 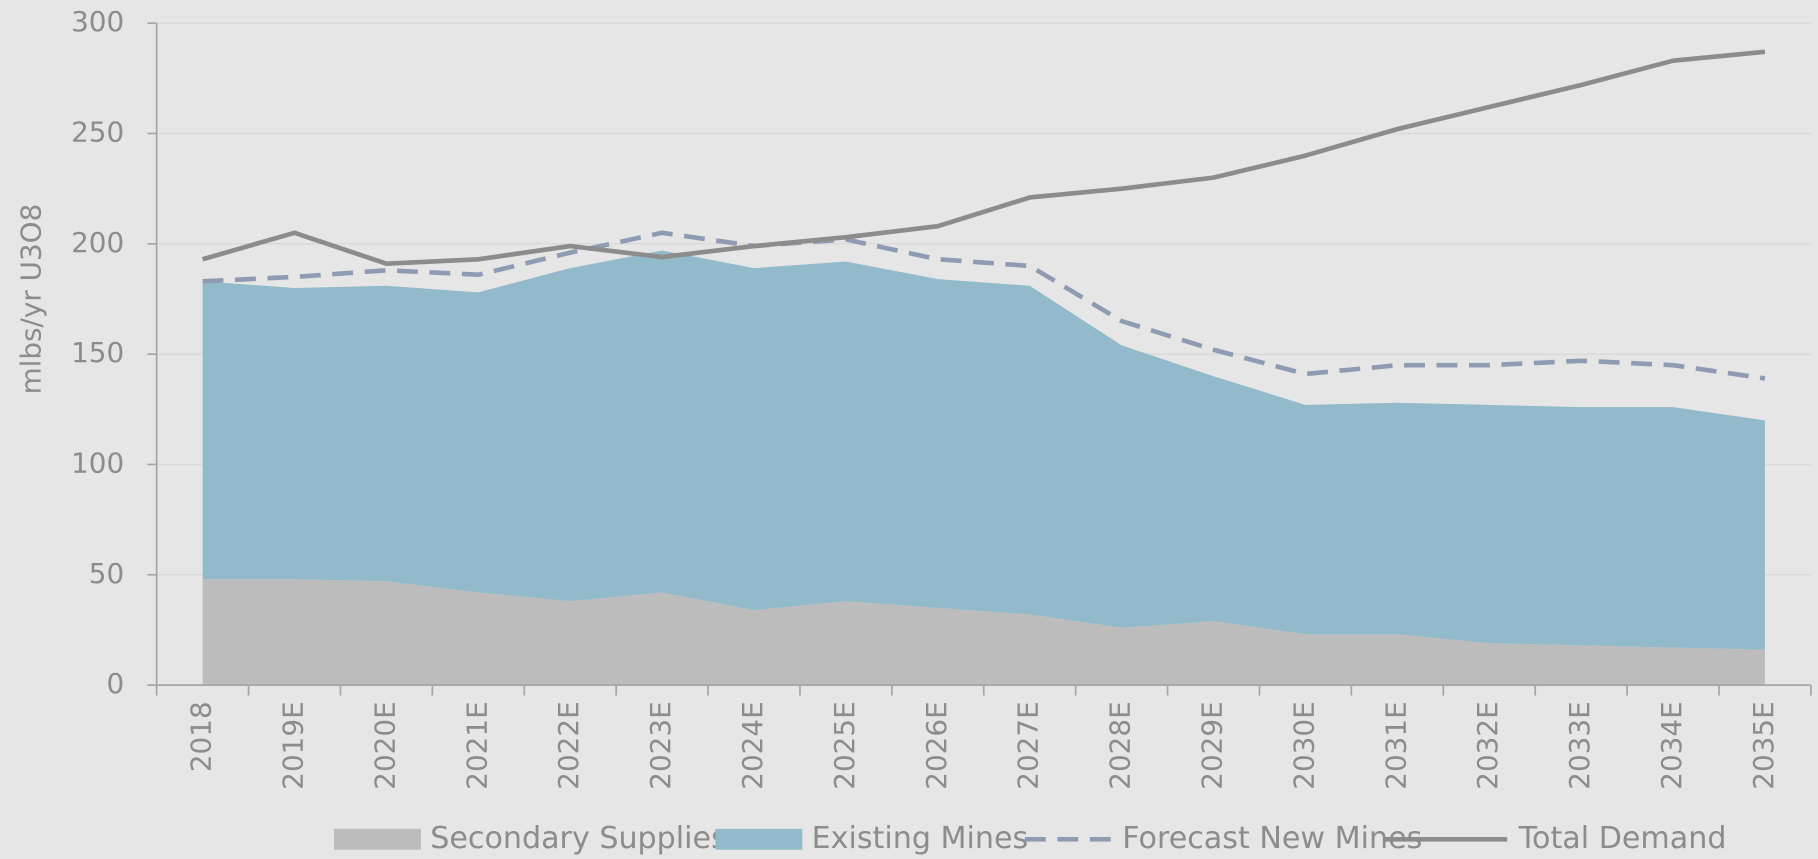 I want to click on x-tick-label: 2027E, so click(x=1028, y=745).